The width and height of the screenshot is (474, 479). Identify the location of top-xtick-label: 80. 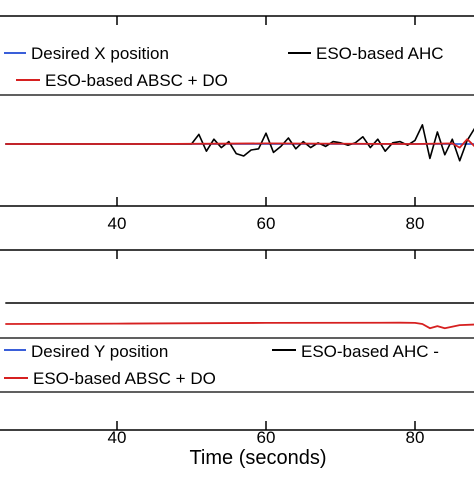
(415, 223).